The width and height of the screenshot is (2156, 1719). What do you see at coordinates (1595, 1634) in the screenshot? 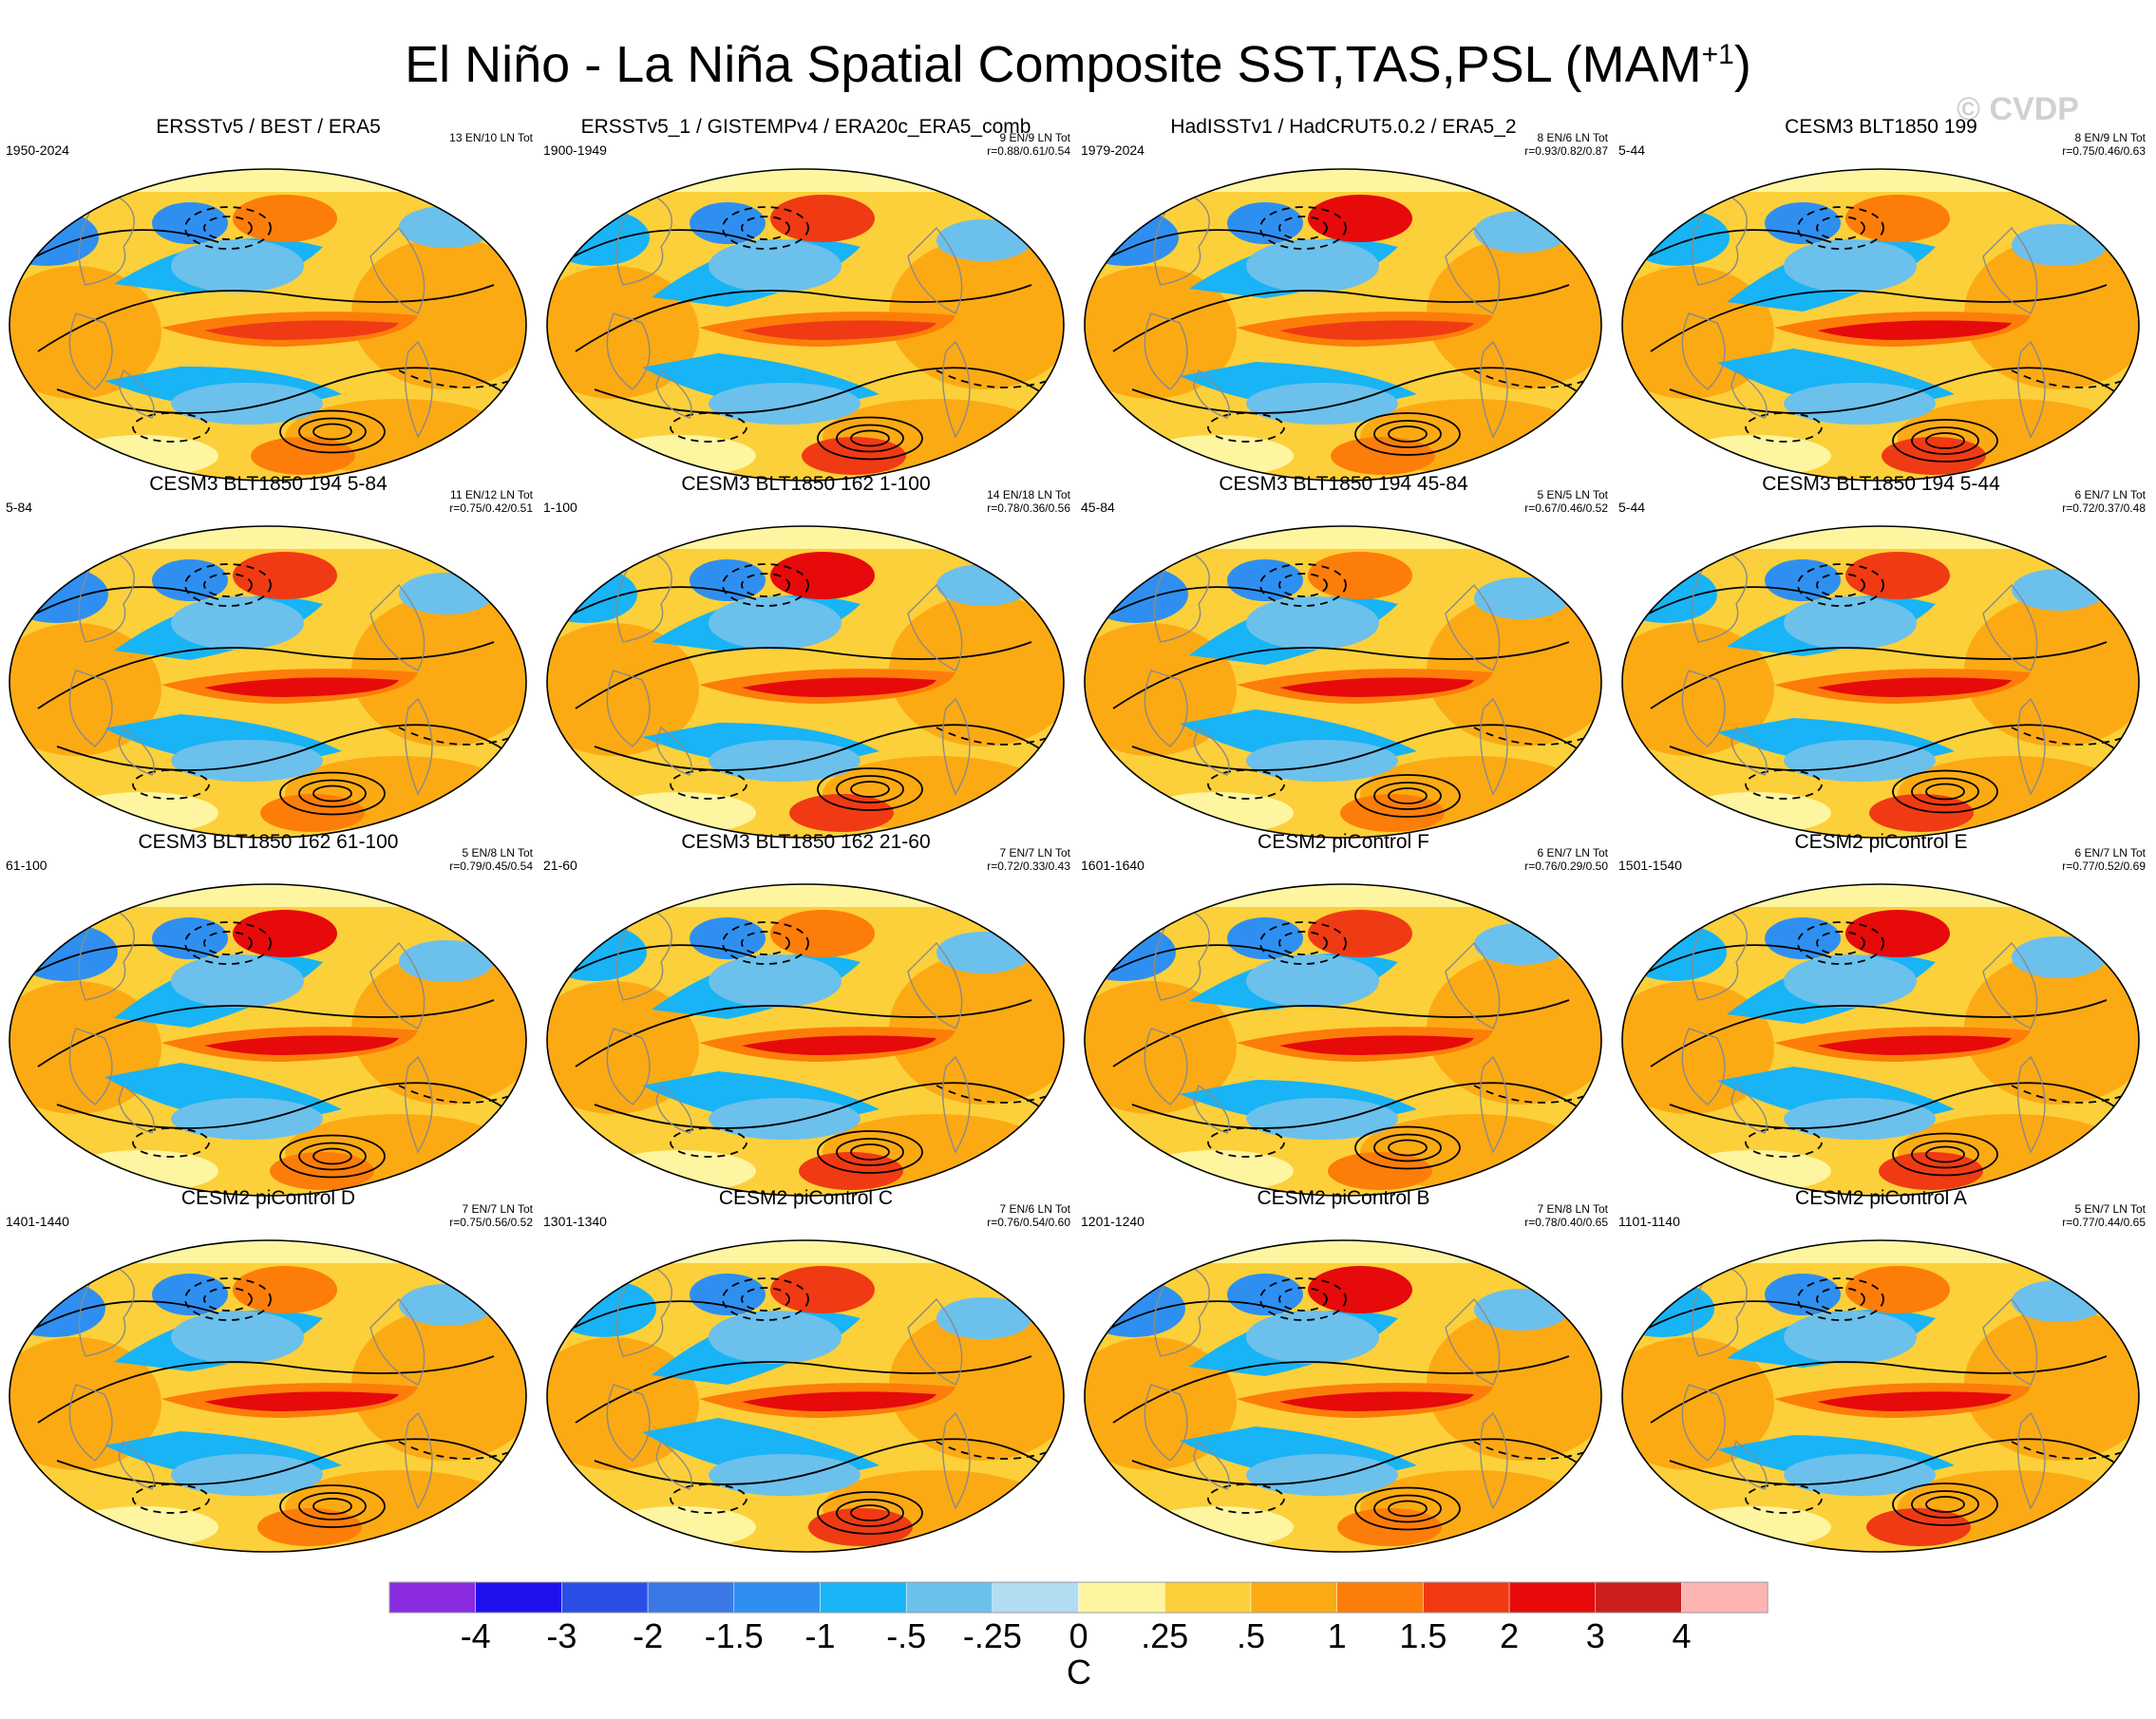
I see `colorbar-label: 3` at bounding box center [1595, 1634].